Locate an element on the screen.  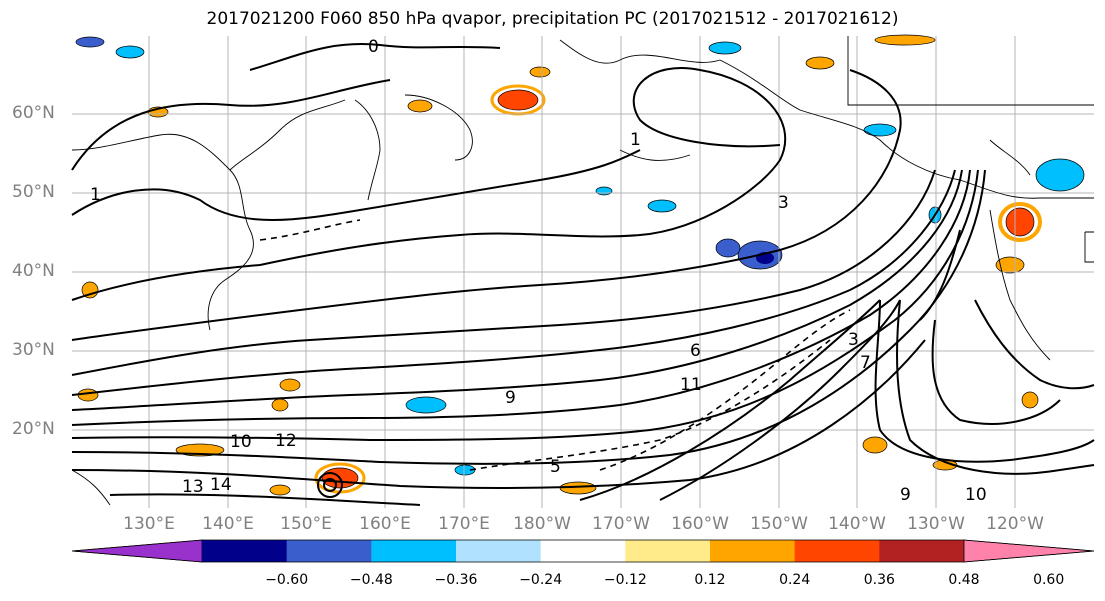
colorbar-tick-label: −0.60 is located at coordinates (287, 580).